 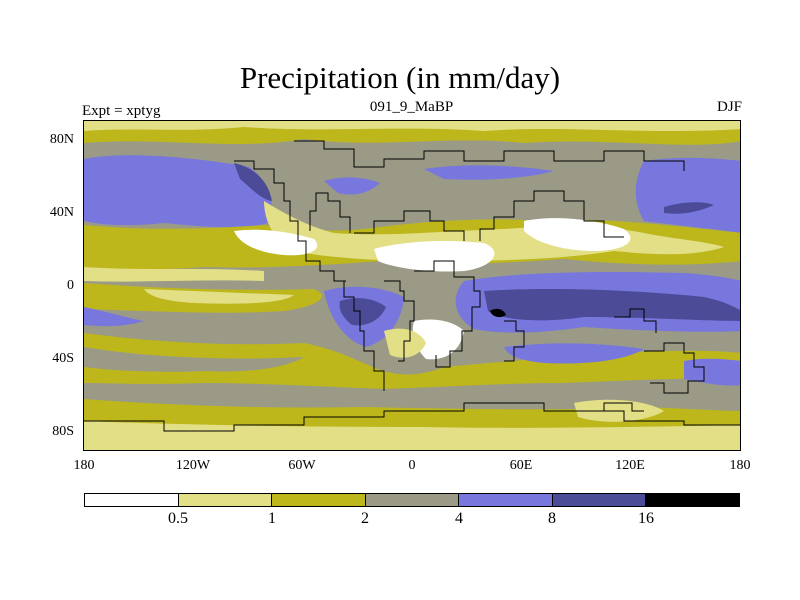 I want to click on map-contour-south-pacific-moist, so click(x=194, y=359).